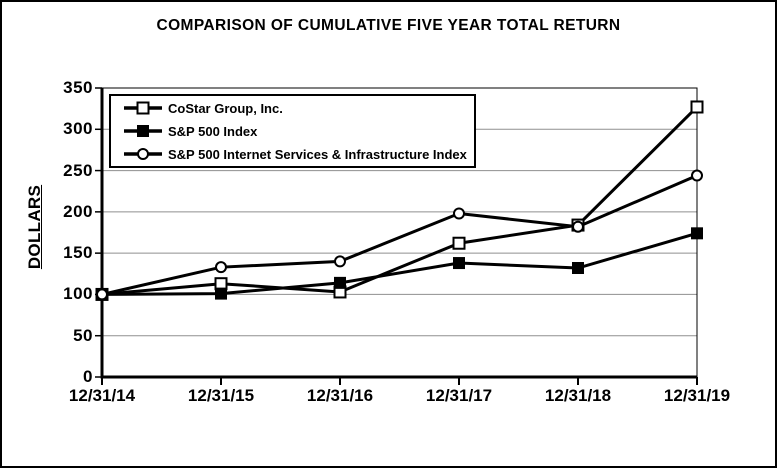 This screenshot has width=777, height=468. I want to click on x-tick-label: 12/31/18, so click(578, 395).